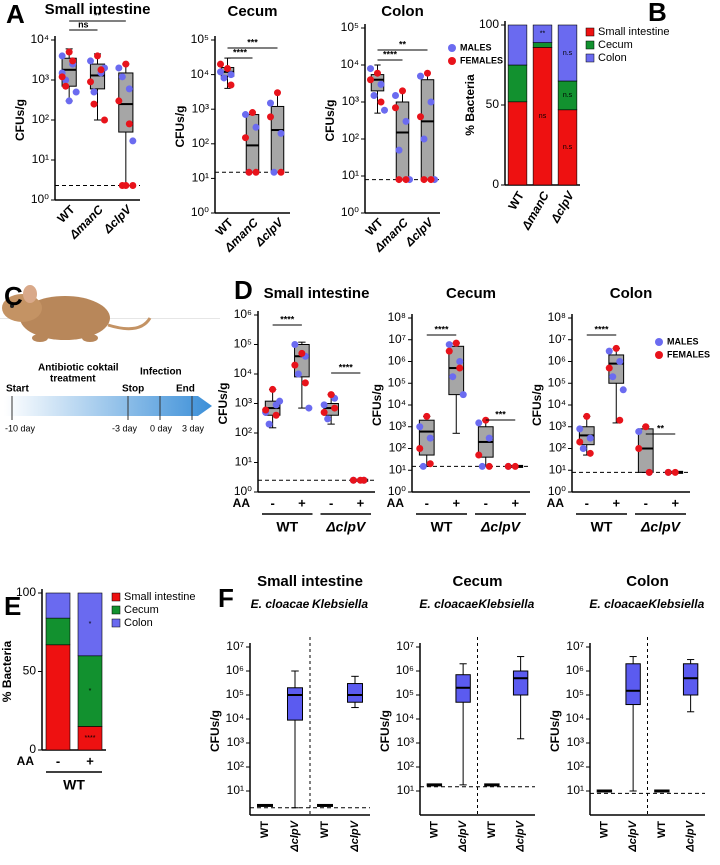 The width and height of the screenshot is (720, 865). What do you see at coordinates (235, 646) in the screenshot?
I see `y-tick-label: 10⁷` at bounding box center [235, 646].